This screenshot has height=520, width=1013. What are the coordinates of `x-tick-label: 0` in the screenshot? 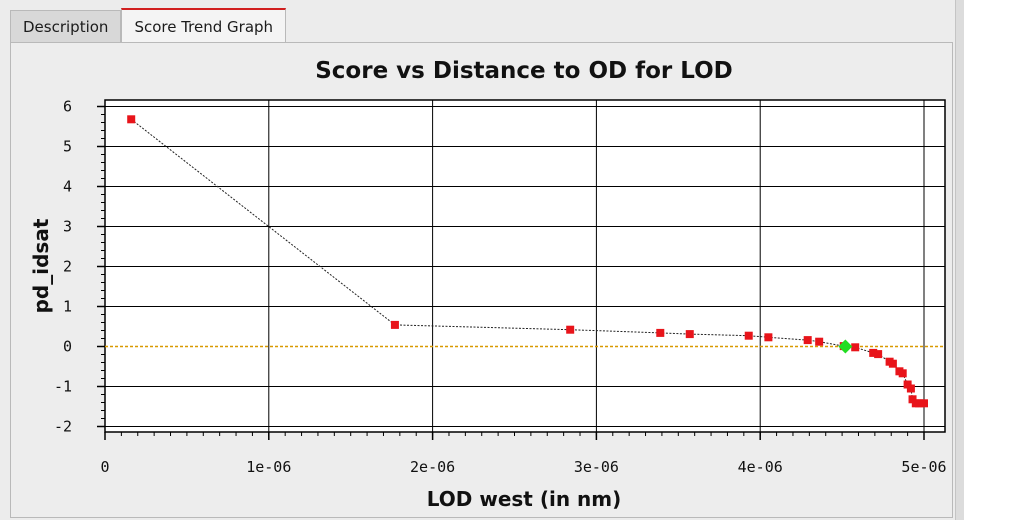 It's located at (104, 467).